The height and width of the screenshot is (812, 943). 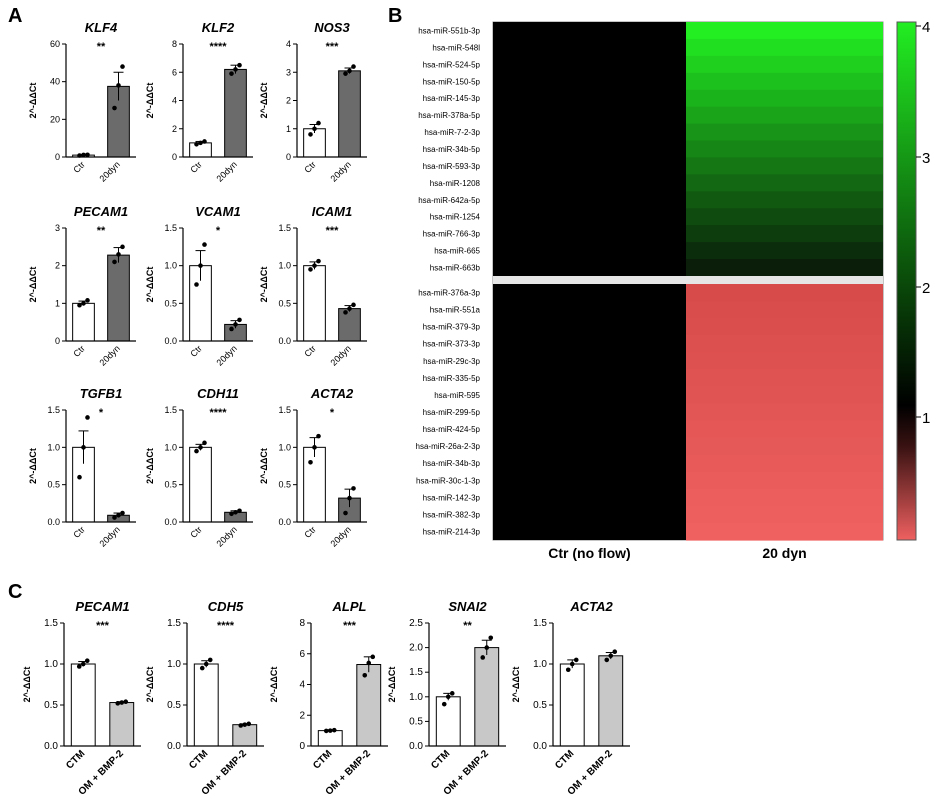 What do you see at coordinates (784, 344) in the screenshot?
I see `heatmap-cell-hsa-mir-373-3p` at bounding box center [784, 344].